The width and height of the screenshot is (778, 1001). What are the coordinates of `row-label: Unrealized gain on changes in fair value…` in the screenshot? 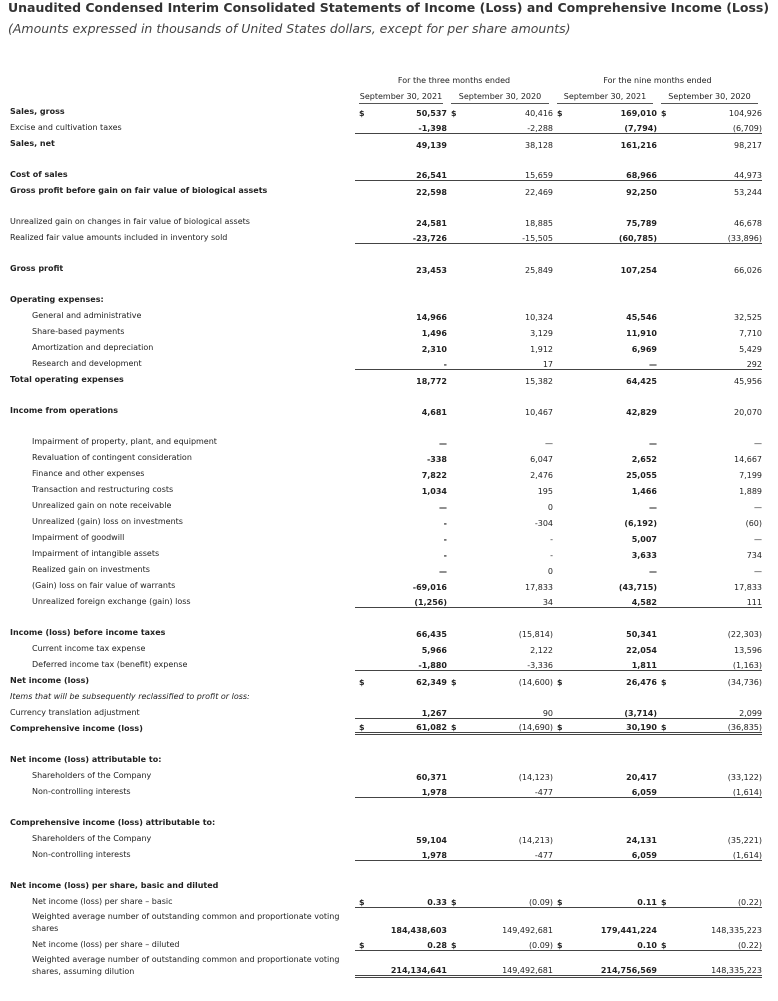 It's located at (130, 221).